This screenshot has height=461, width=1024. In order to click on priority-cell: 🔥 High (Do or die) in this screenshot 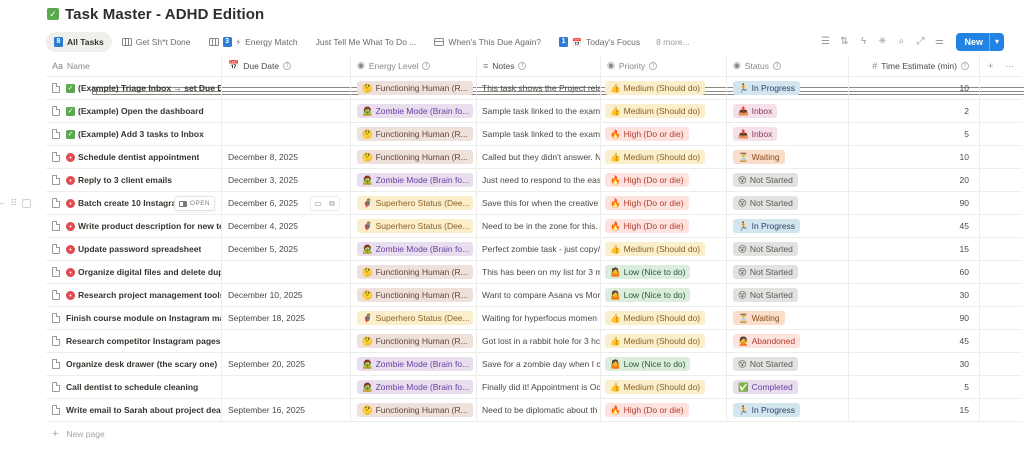, I will do `click(664, 180)`.